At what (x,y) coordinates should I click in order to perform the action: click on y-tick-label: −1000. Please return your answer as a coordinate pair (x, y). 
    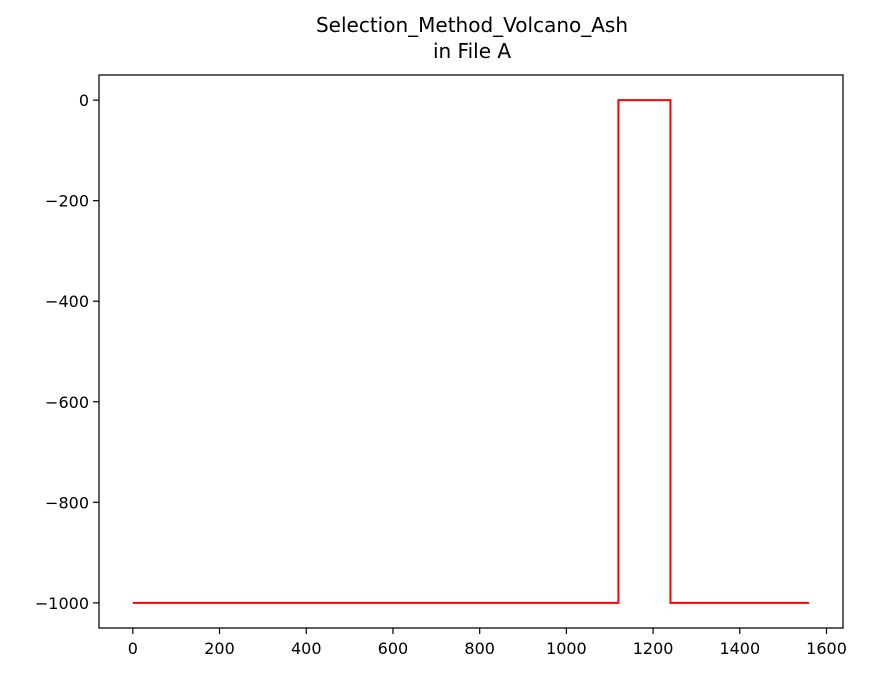
    Looking at the image, I should click on (62, 603).